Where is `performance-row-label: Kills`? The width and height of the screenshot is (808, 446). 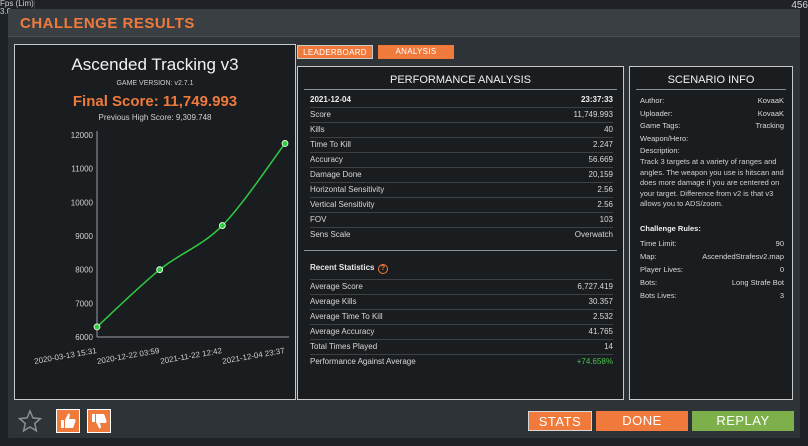 performance-row-label: Kills is located at coordinates (317, 129).